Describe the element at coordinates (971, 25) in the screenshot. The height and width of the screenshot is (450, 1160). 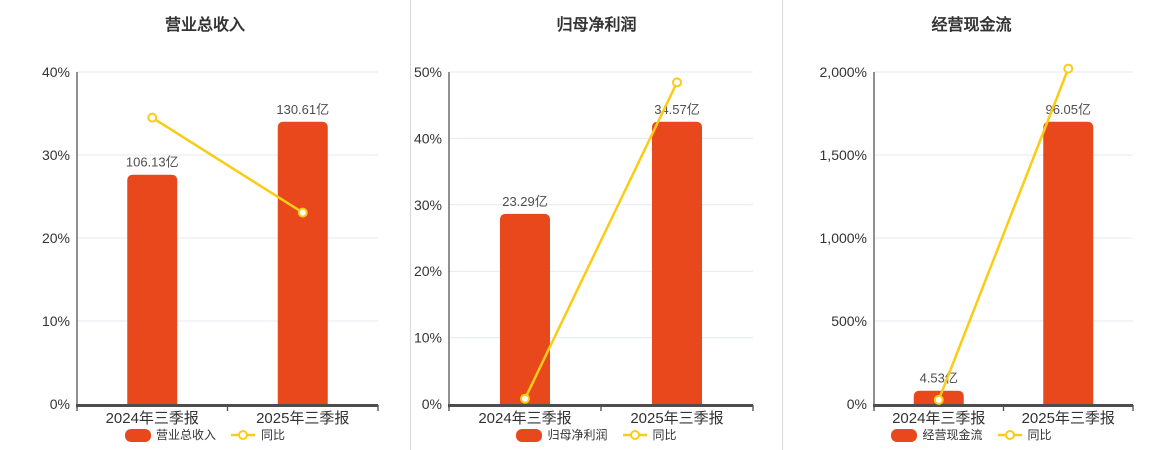
I see `chart-title: 经营现金流` at that location.